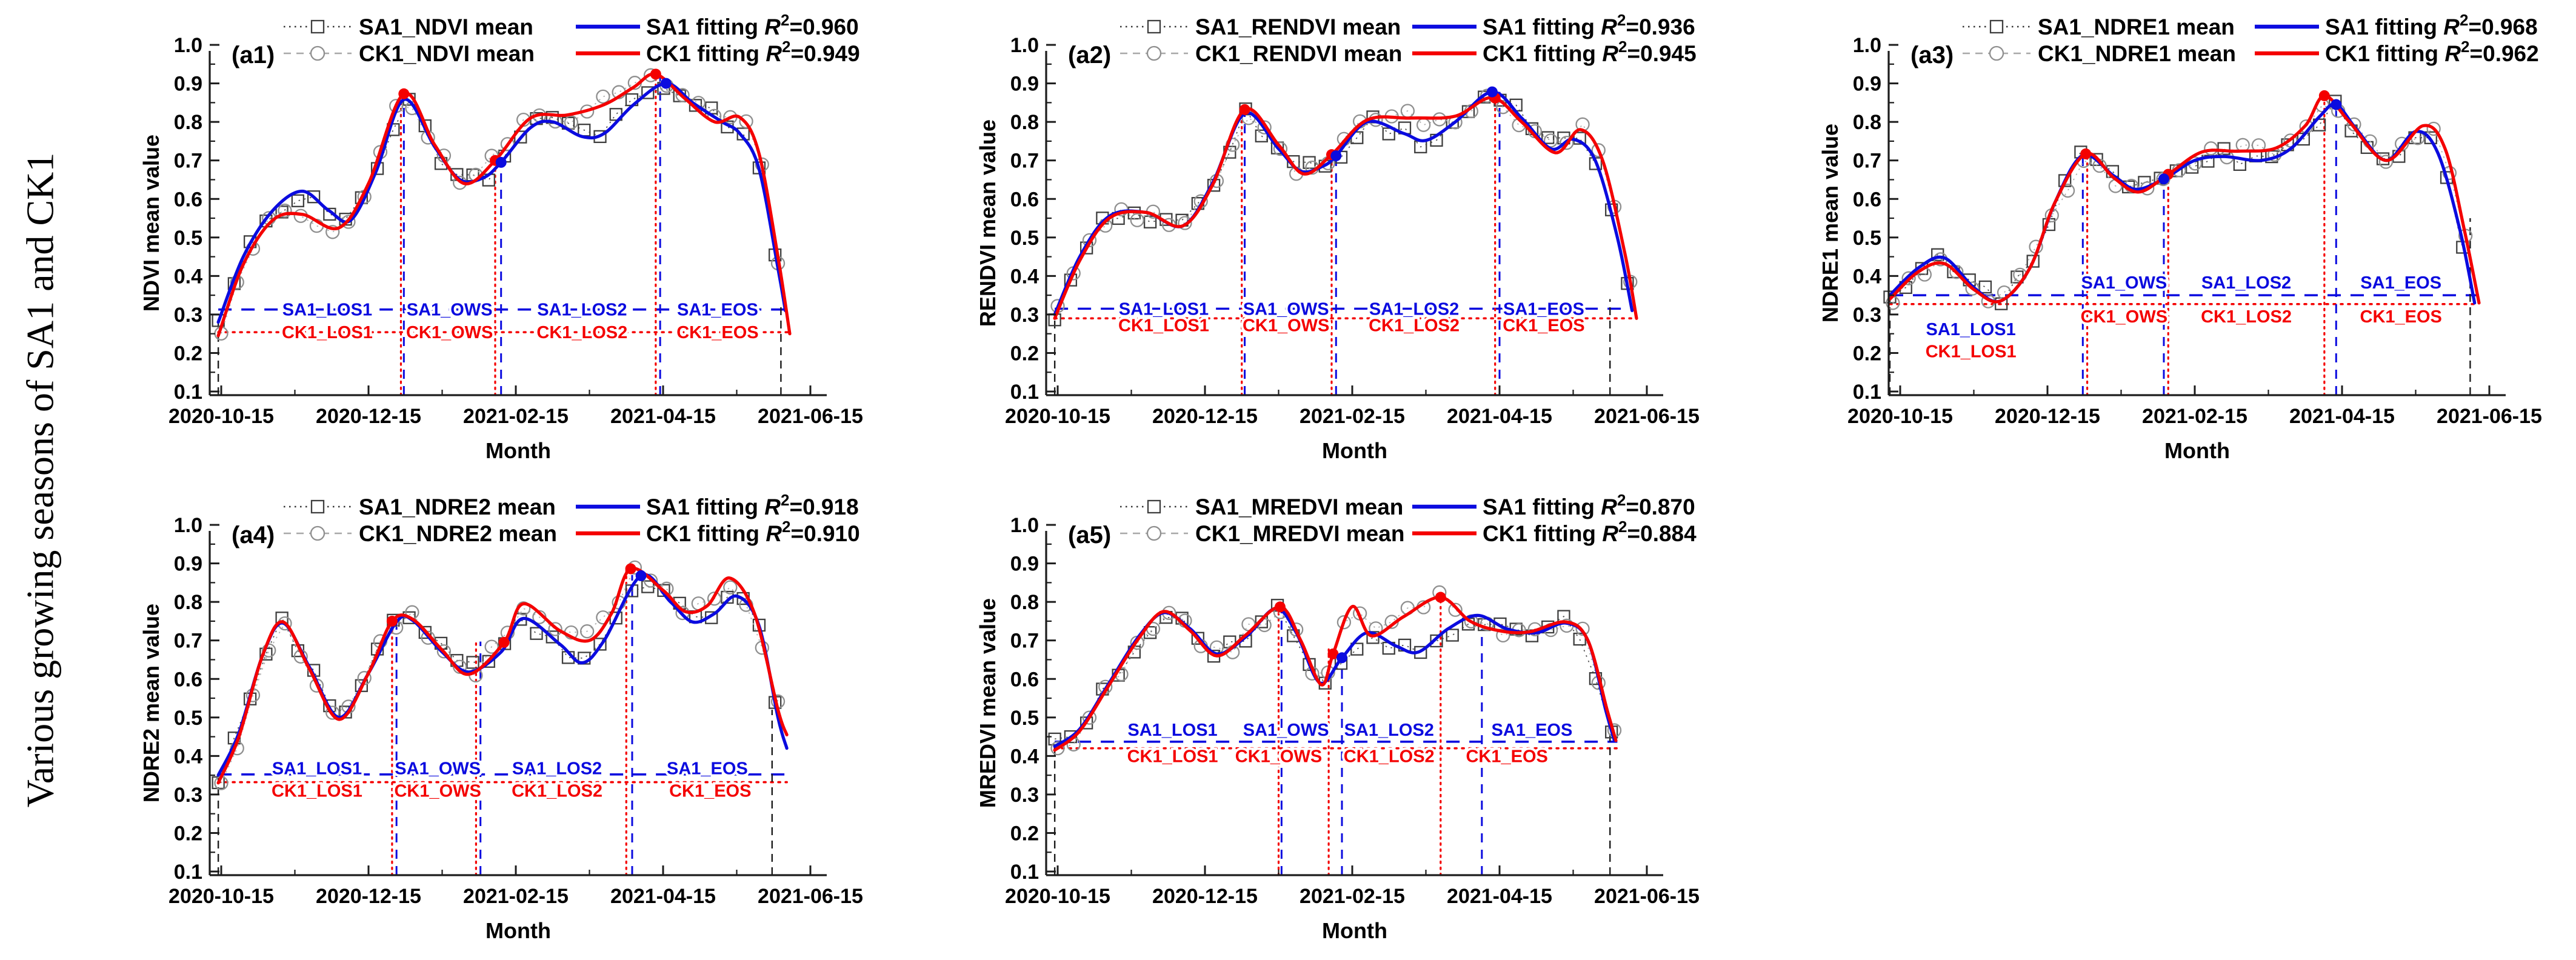 The image size is (2576, 960). I want to click on season-hlines, so click(1336, 745).